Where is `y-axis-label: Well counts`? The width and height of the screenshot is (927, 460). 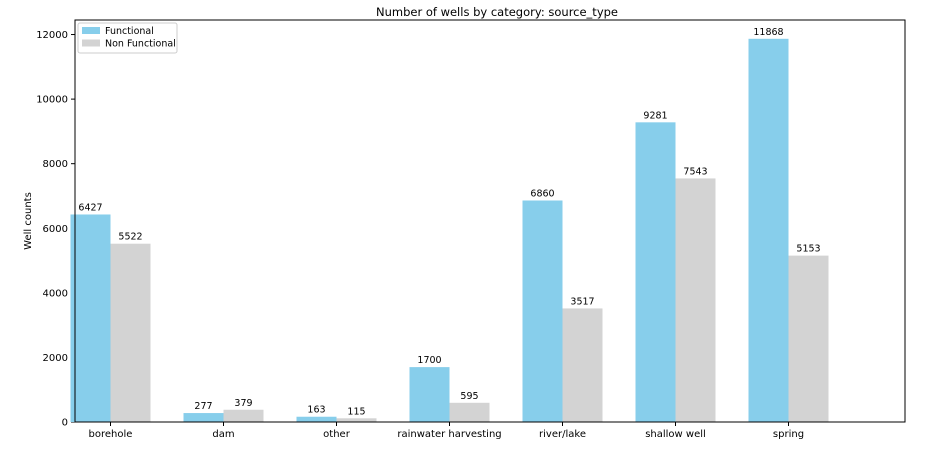
y-axis-label: Well counts is located at coordinates (28, 221).